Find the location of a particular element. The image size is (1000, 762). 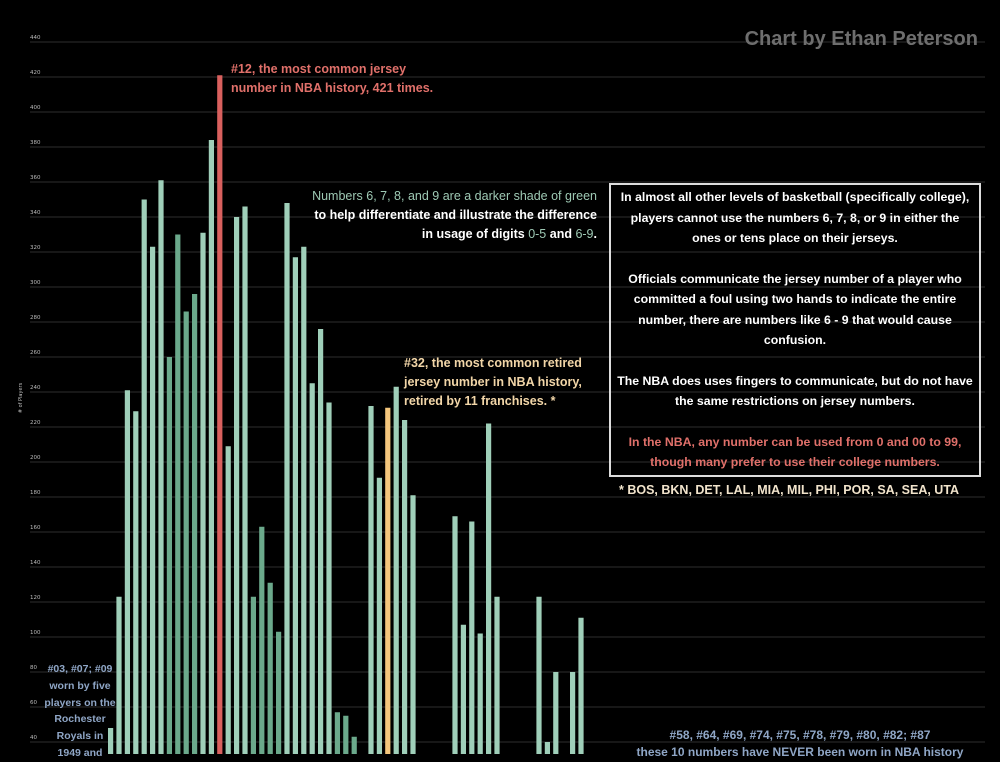

annotation-line: retired by 11 franchises. * is located at coordinates (480, 401).